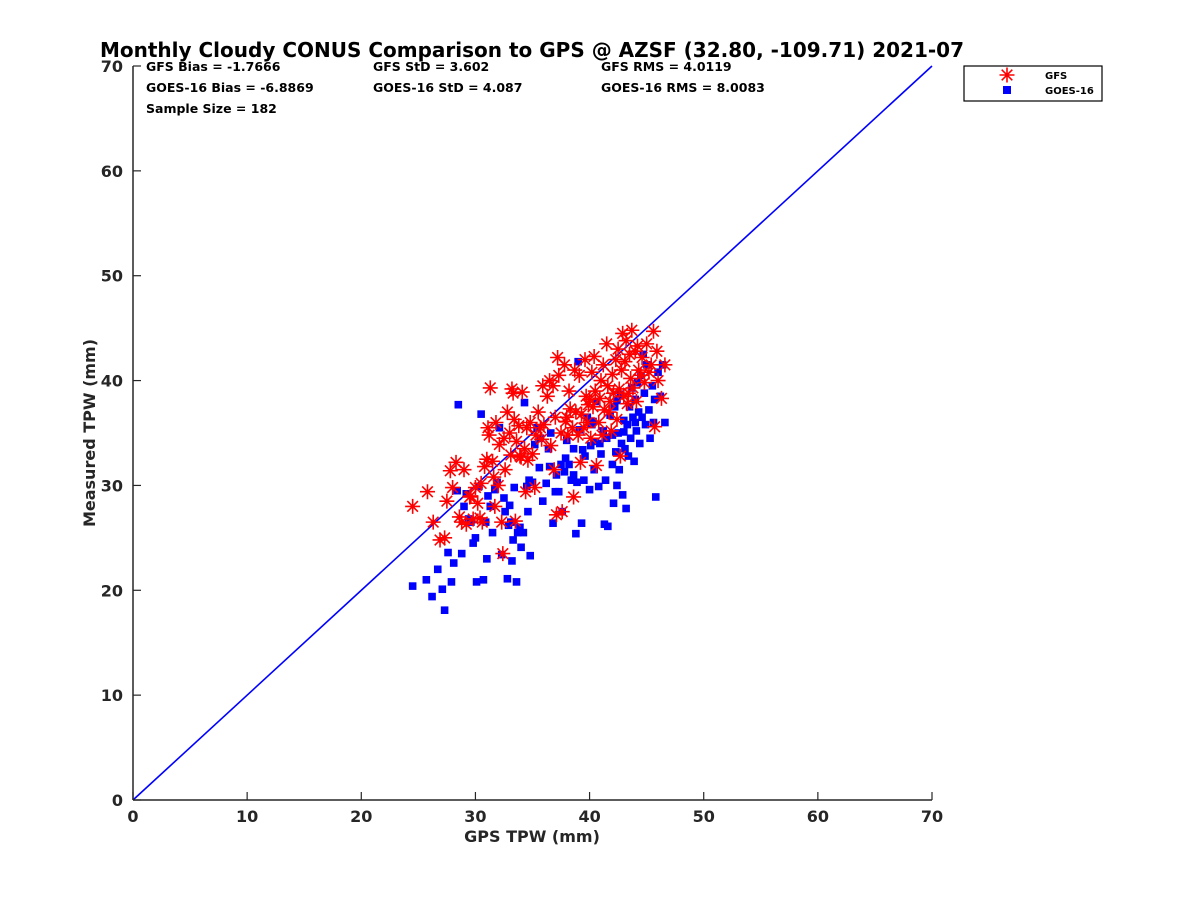 The image size is (1200, 900). I want to click on y-tick-label: 30, so click(112, 485).